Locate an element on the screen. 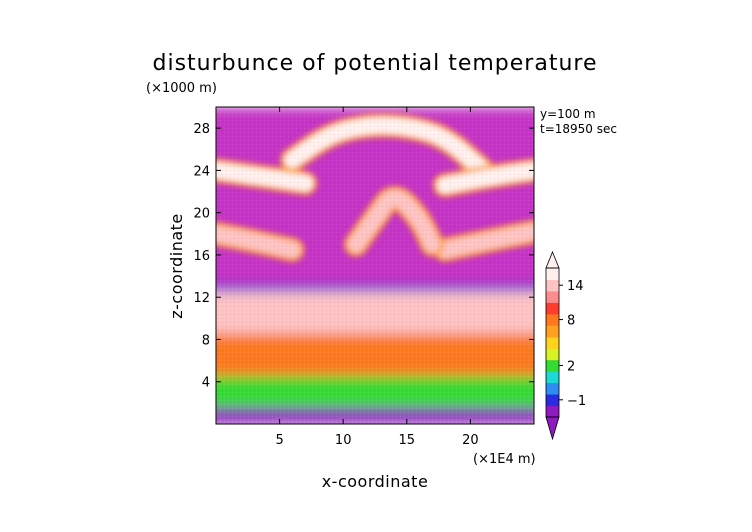 The width and height of the screenshot is (752, 532). y-tick-label: 12 is located at coordinates (201, 298).